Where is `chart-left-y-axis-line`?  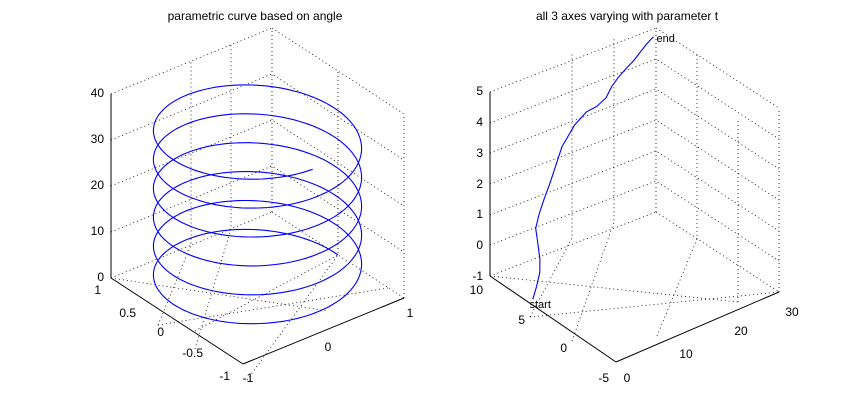
chart-left-y-axis-line is located at coordinates (177, 321).